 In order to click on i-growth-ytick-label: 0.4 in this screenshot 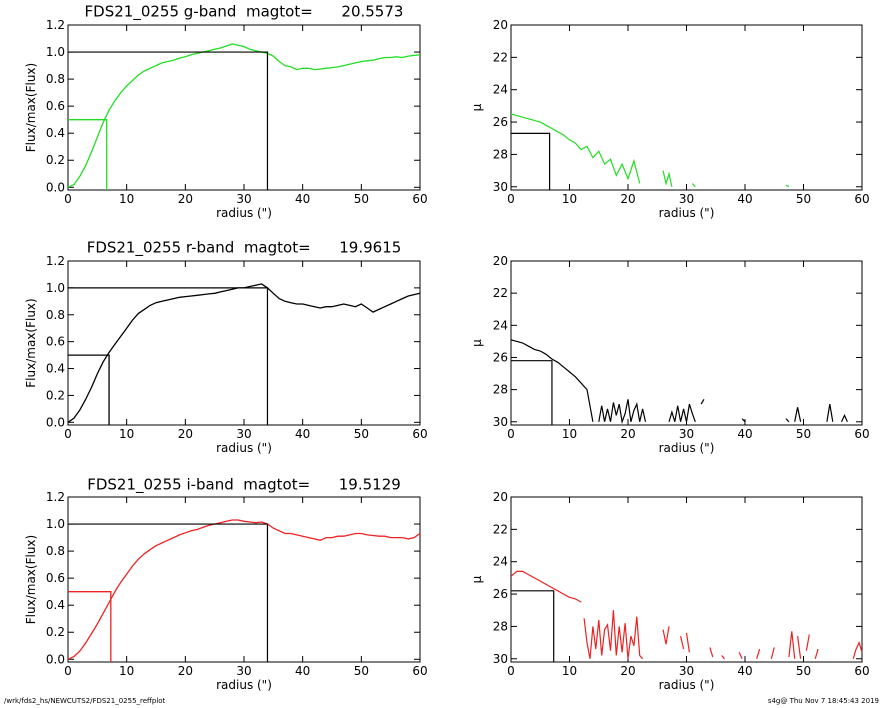, I will do `click(55, 605)`.